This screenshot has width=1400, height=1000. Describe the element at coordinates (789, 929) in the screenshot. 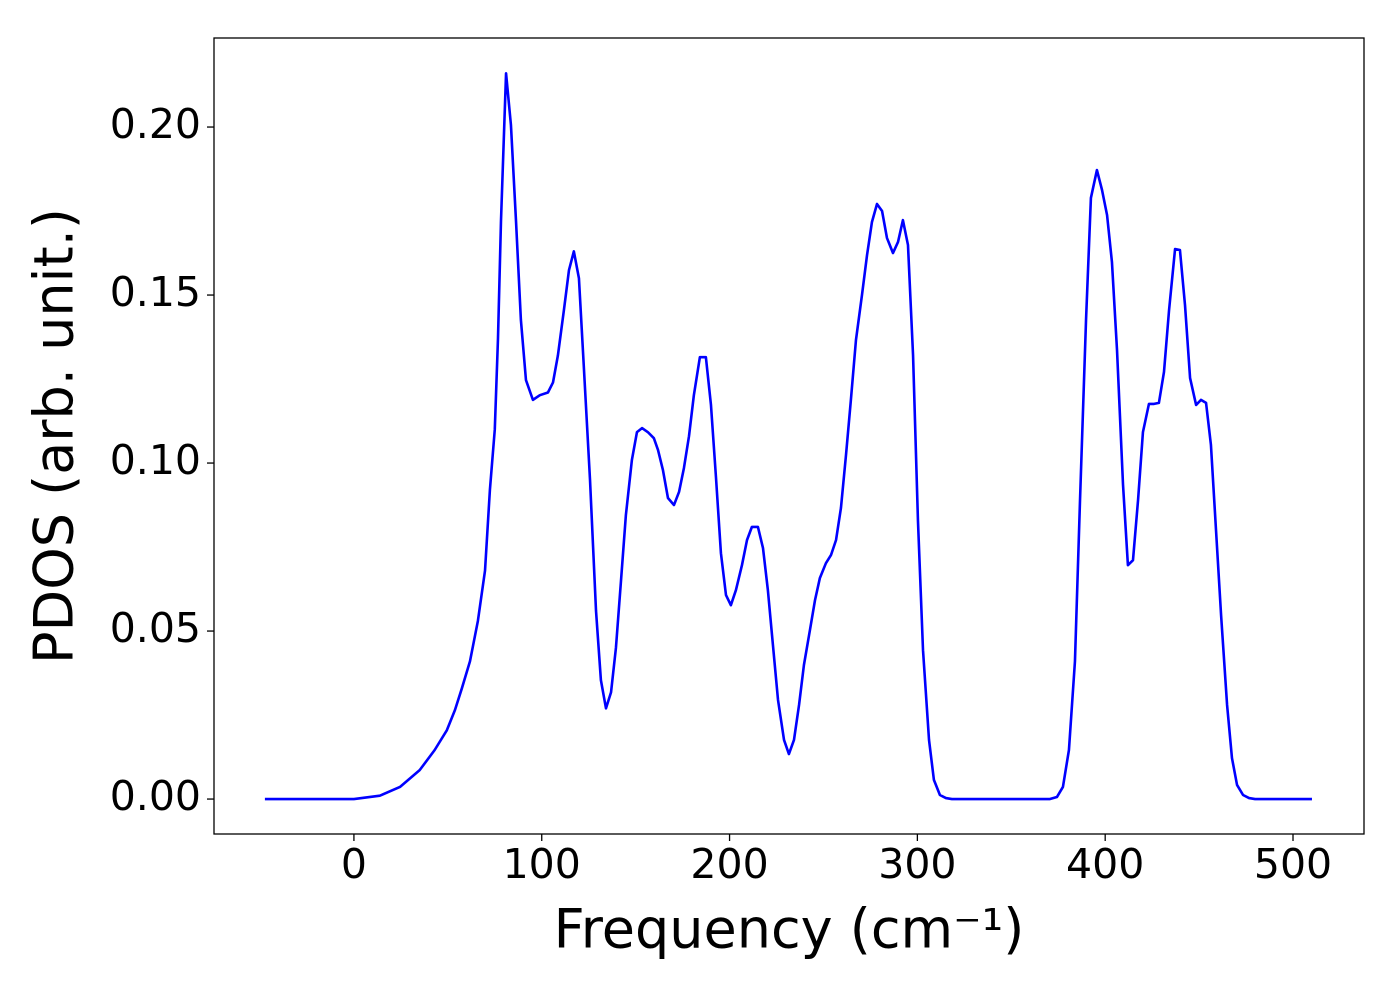

I see `x-axis-label: Frequency (cm⁻¹)` at that location.